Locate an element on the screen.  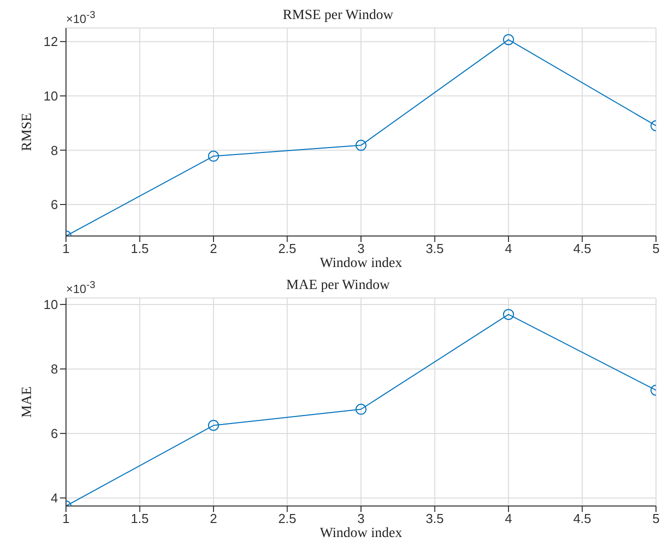
y-axis-title: MAE is located at coordinates (27, 402).